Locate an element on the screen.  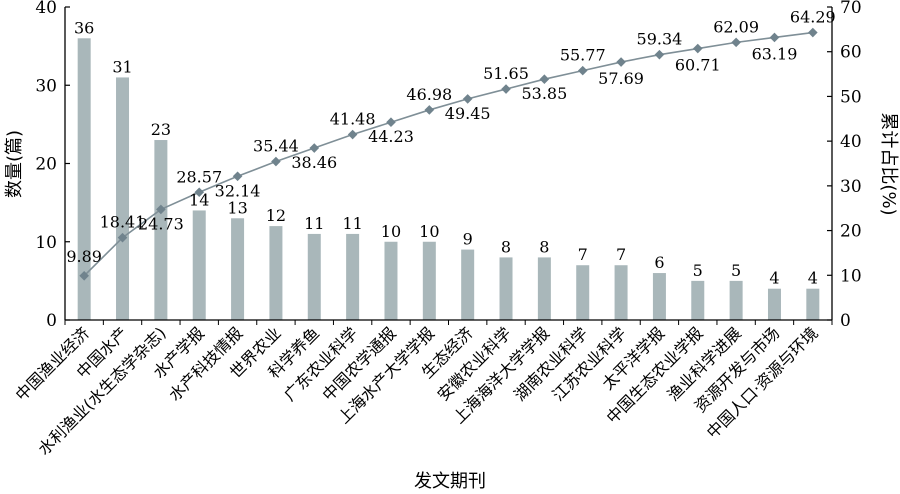
cumulative-value-label: 59.34 is located at coordinates (660, 39).